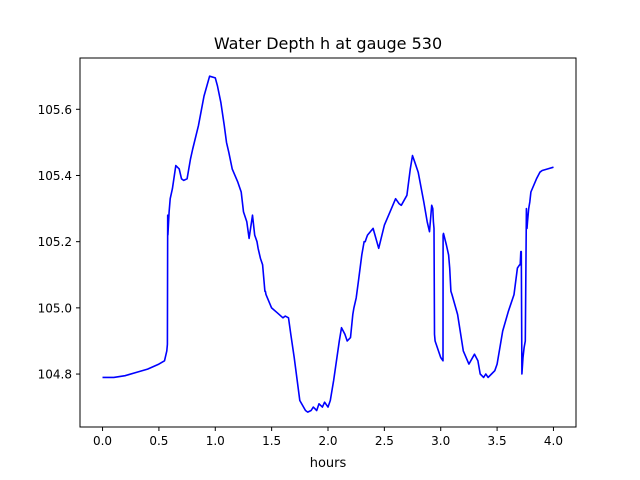 The image size is (640, 480). What do you see at coordinates (328, 43) in the screenshot?
I see `chart-title: Water Depth h at gauge 530` at bounding box center [328, 43].